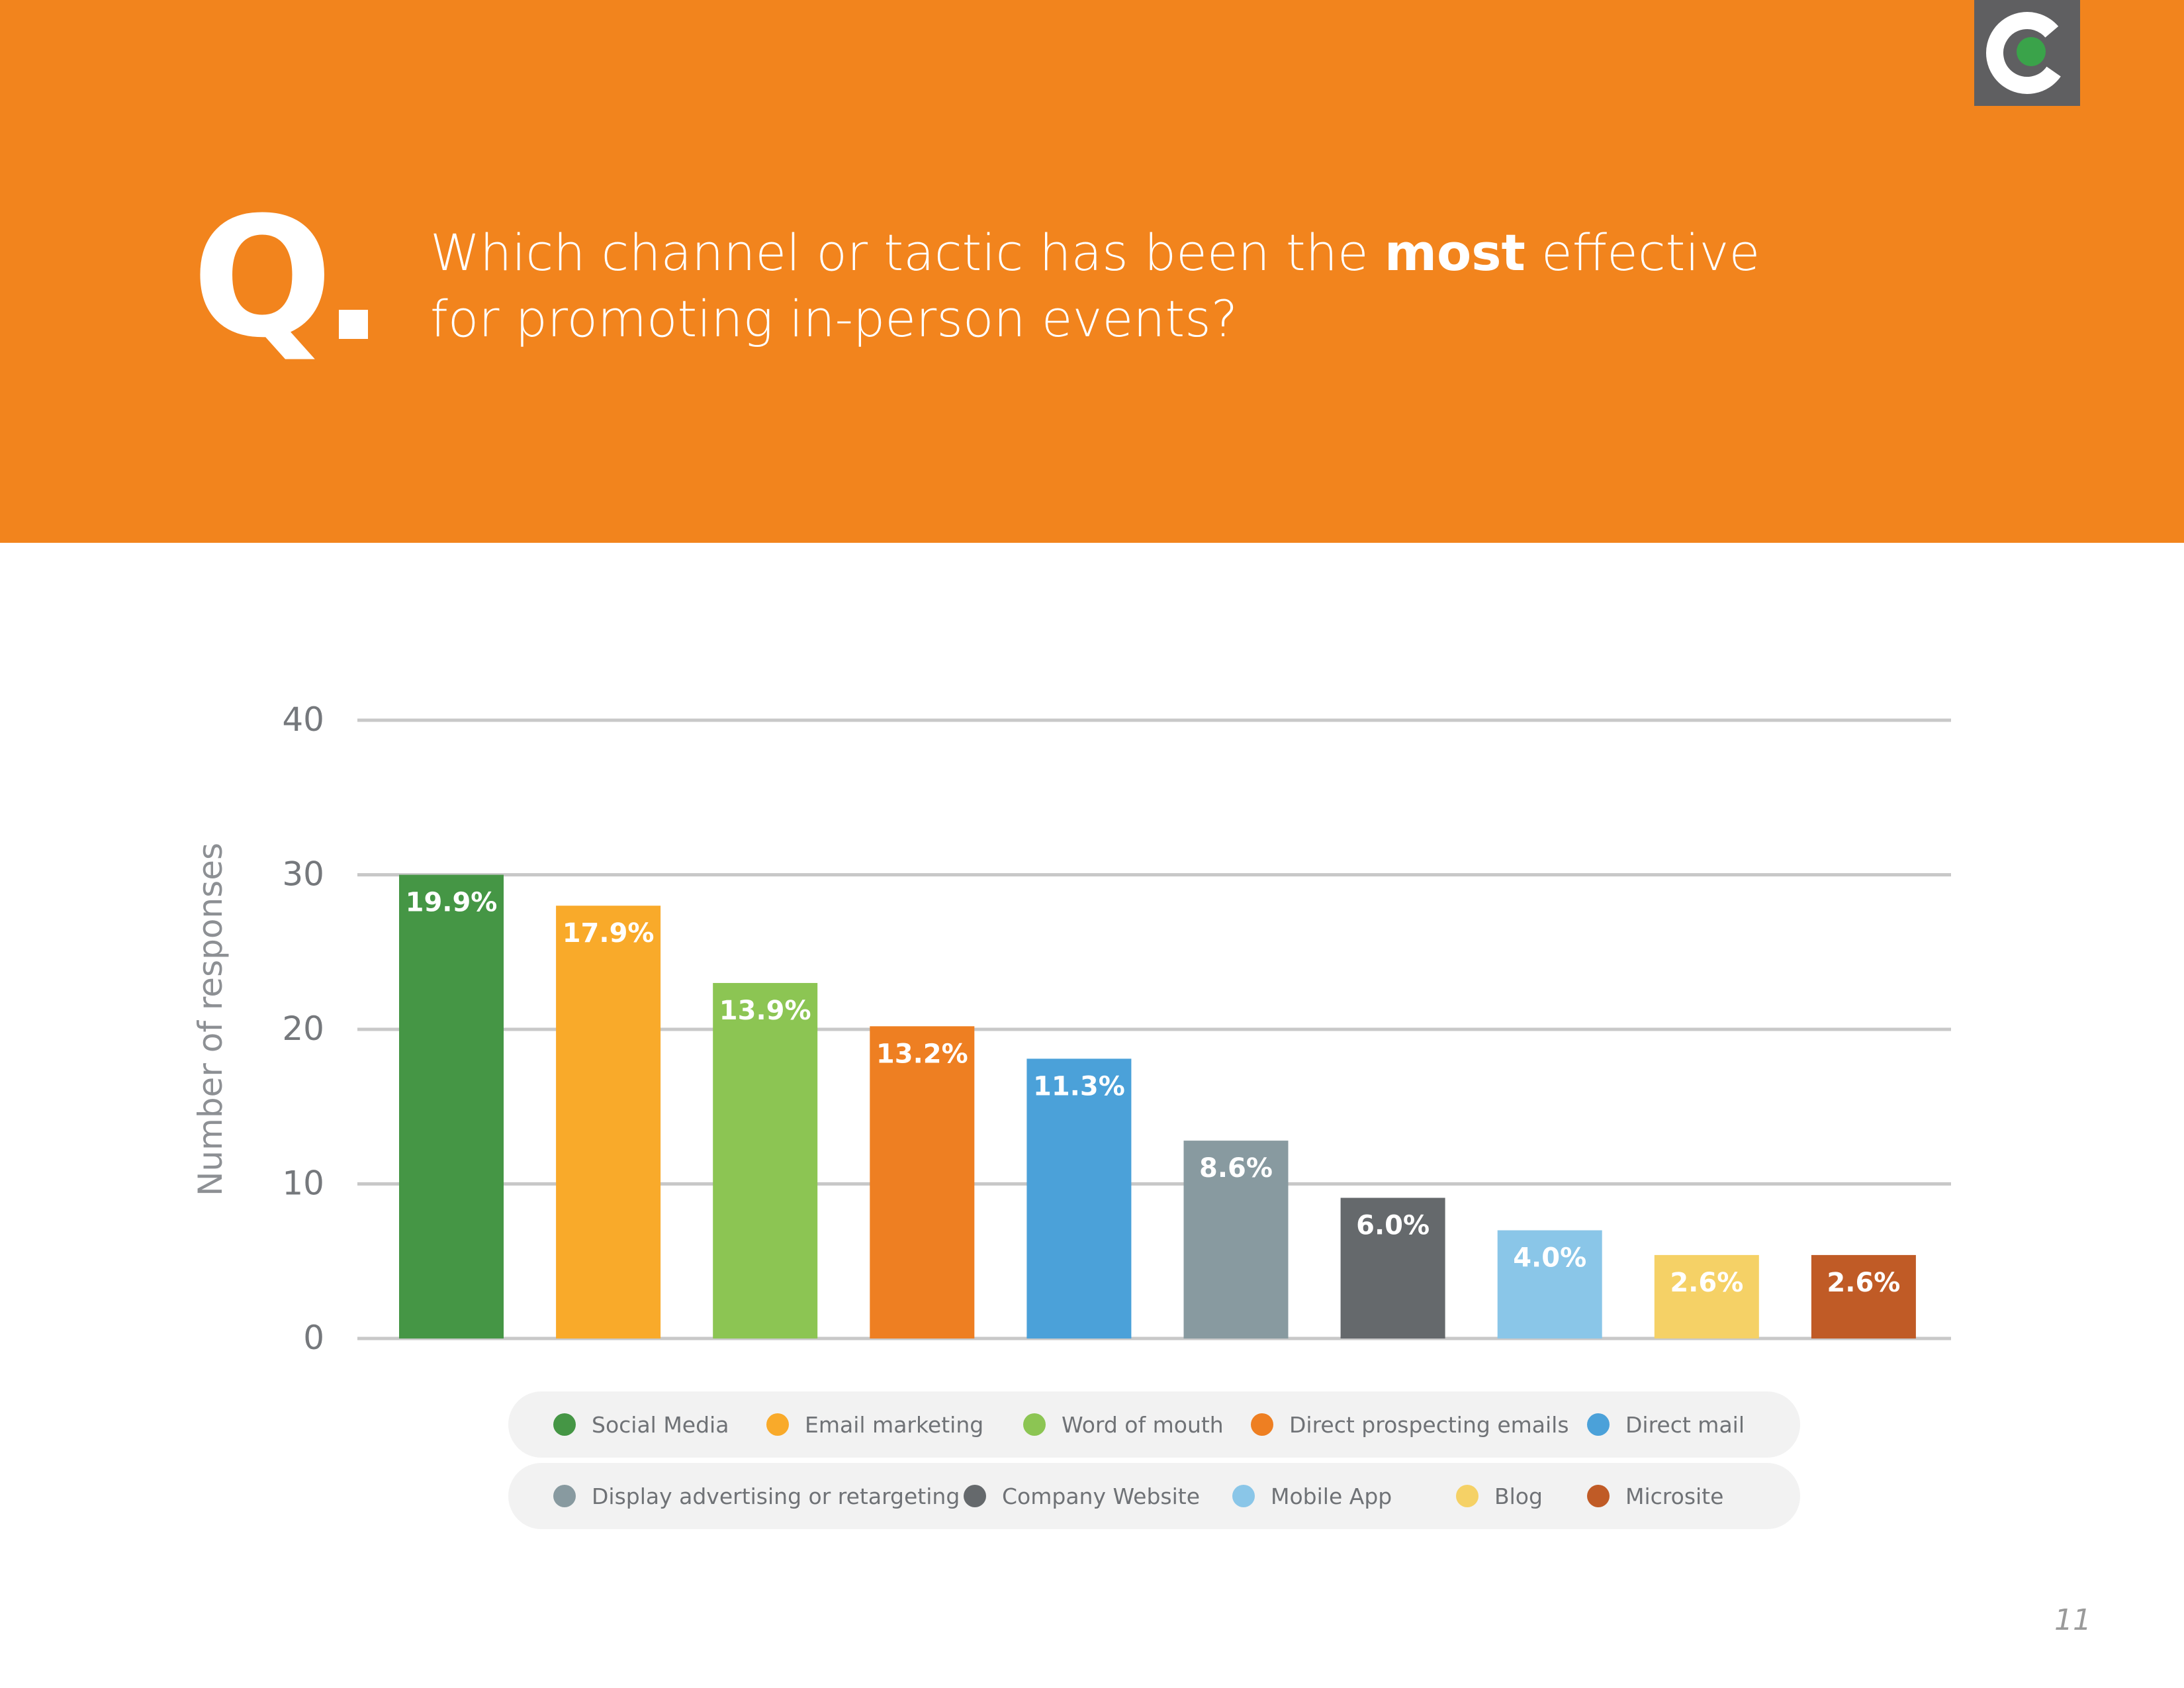 The height and width of the screenshot is (1688, 2184). What do you see at coordinates (608, 1122) in the screenshot?
I see `bar-email-marketing` at bounding box center [608, 1122].